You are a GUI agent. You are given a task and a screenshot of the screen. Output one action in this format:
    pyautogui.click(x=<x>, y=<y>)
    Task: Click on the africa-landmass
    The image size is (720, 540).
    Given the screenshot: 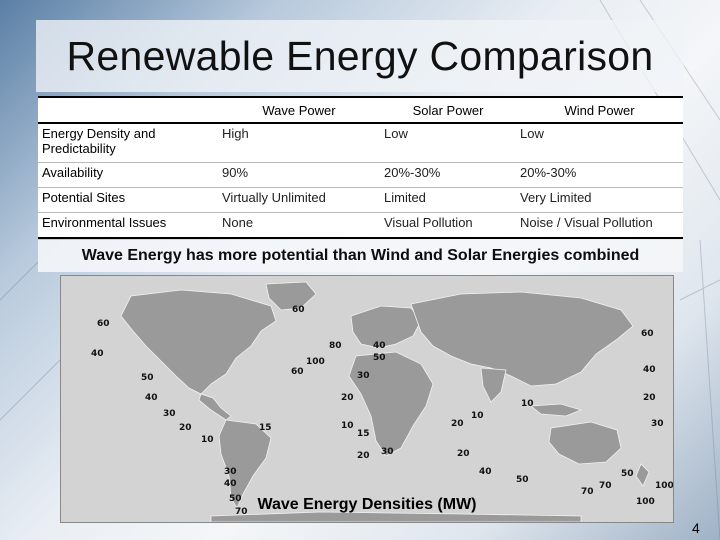 What is the action you would take?
    pyautogui.click(x=391, y=404)
    